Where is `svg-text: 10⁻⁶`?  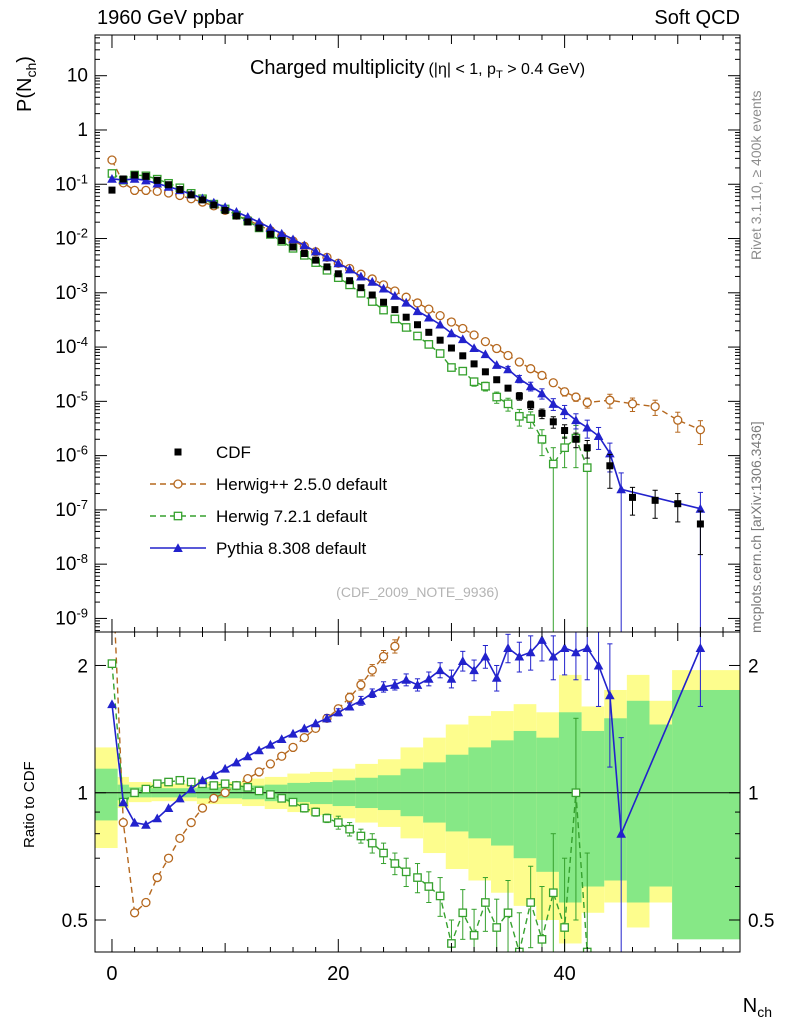 svg-text: 10⁻⁶ is located at coordinates (71, 455).